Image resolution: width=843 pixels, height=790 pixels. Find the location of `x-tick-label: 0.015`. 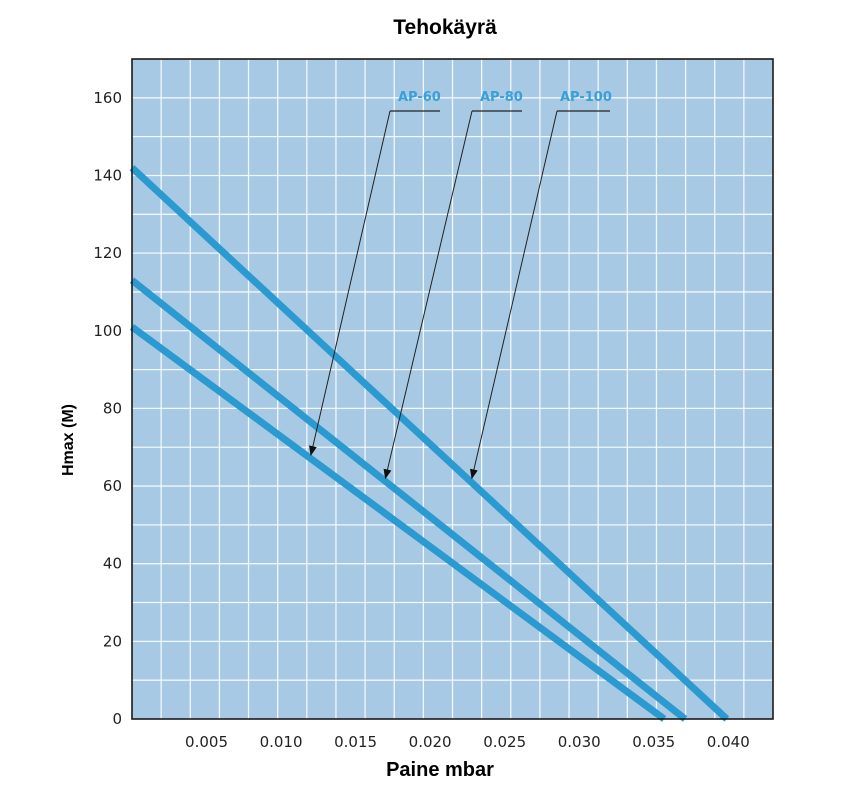

x-tick-label: 0.015 is located at coordinates (355, 742).